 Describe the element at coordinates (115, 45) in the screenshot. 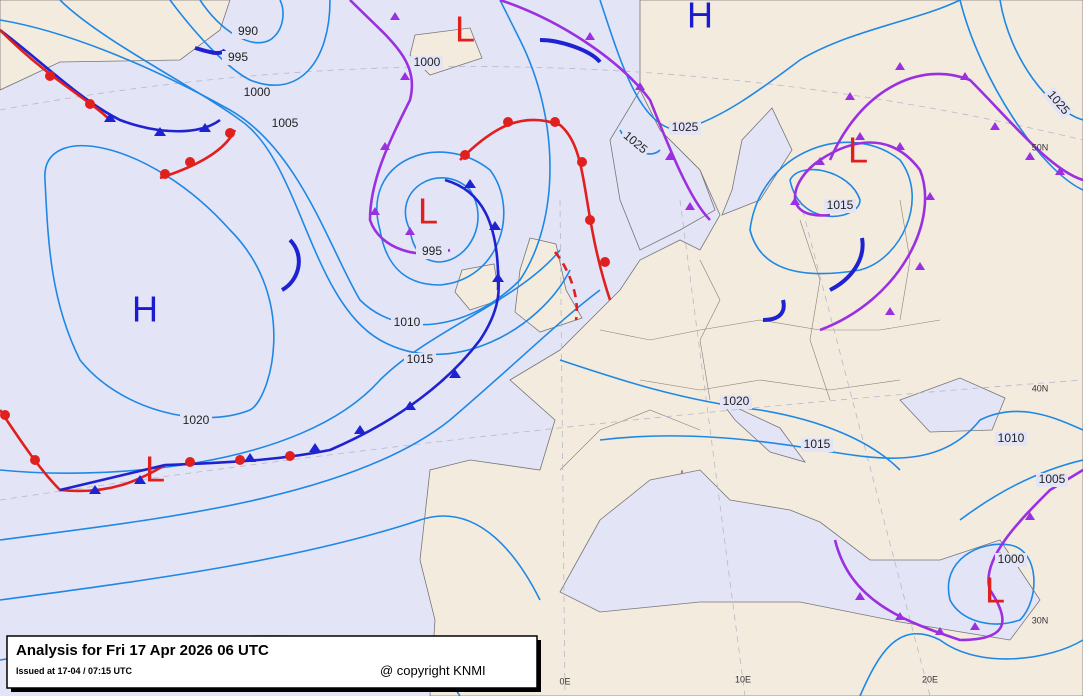

I see `greenland` at that location.